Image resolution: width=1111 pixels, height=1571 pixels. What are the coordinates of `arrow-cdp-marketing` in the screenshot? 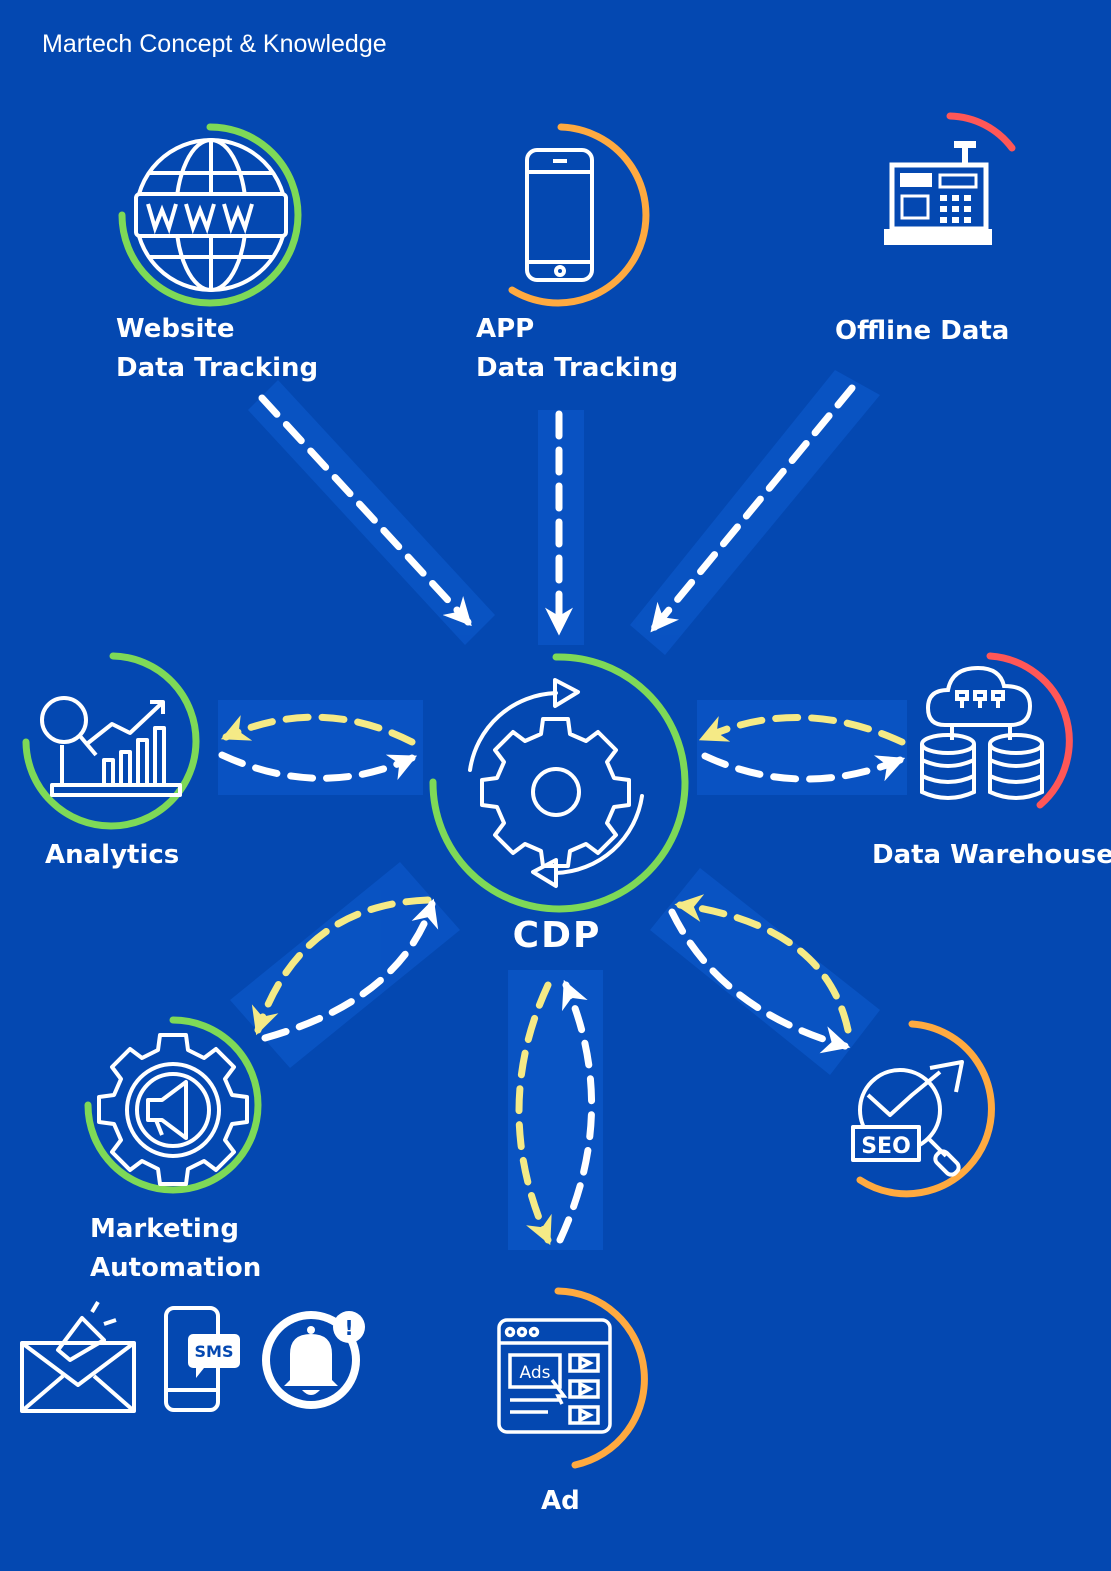 It's located at (341, 966).